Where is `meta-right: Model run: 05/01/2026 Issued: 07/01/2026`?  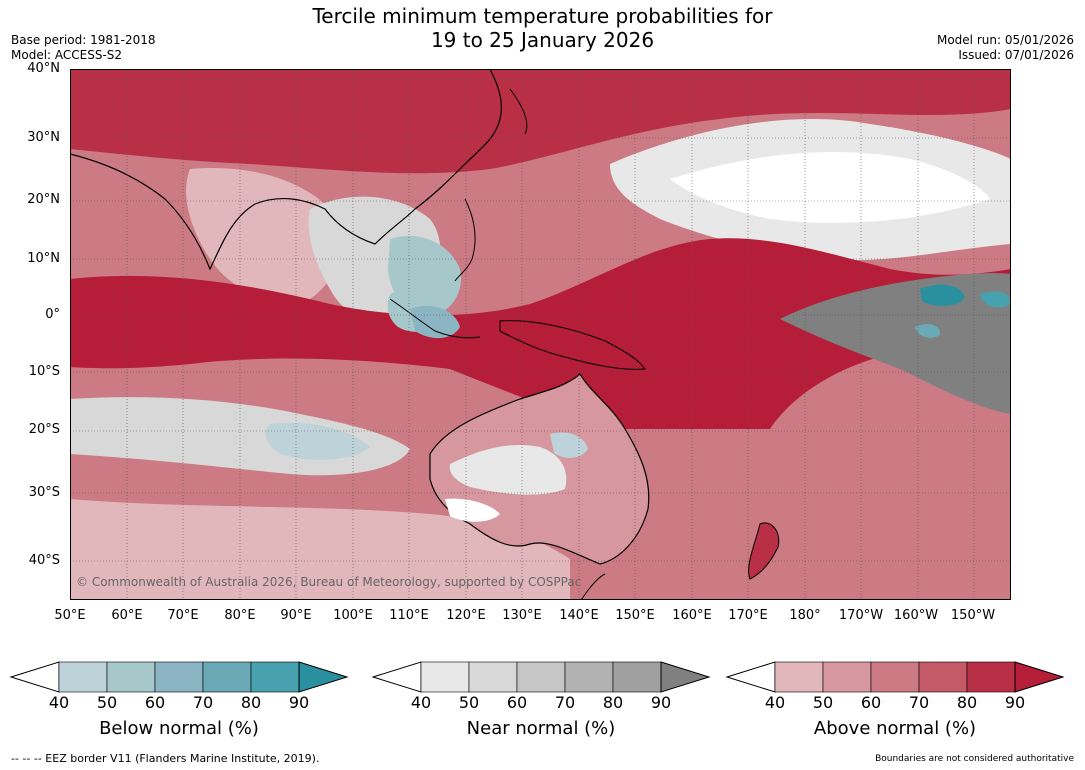 meta-right: Model run: 05/01/2026 Issued: 07/01/2026 is located at coordinates (1005, 48).